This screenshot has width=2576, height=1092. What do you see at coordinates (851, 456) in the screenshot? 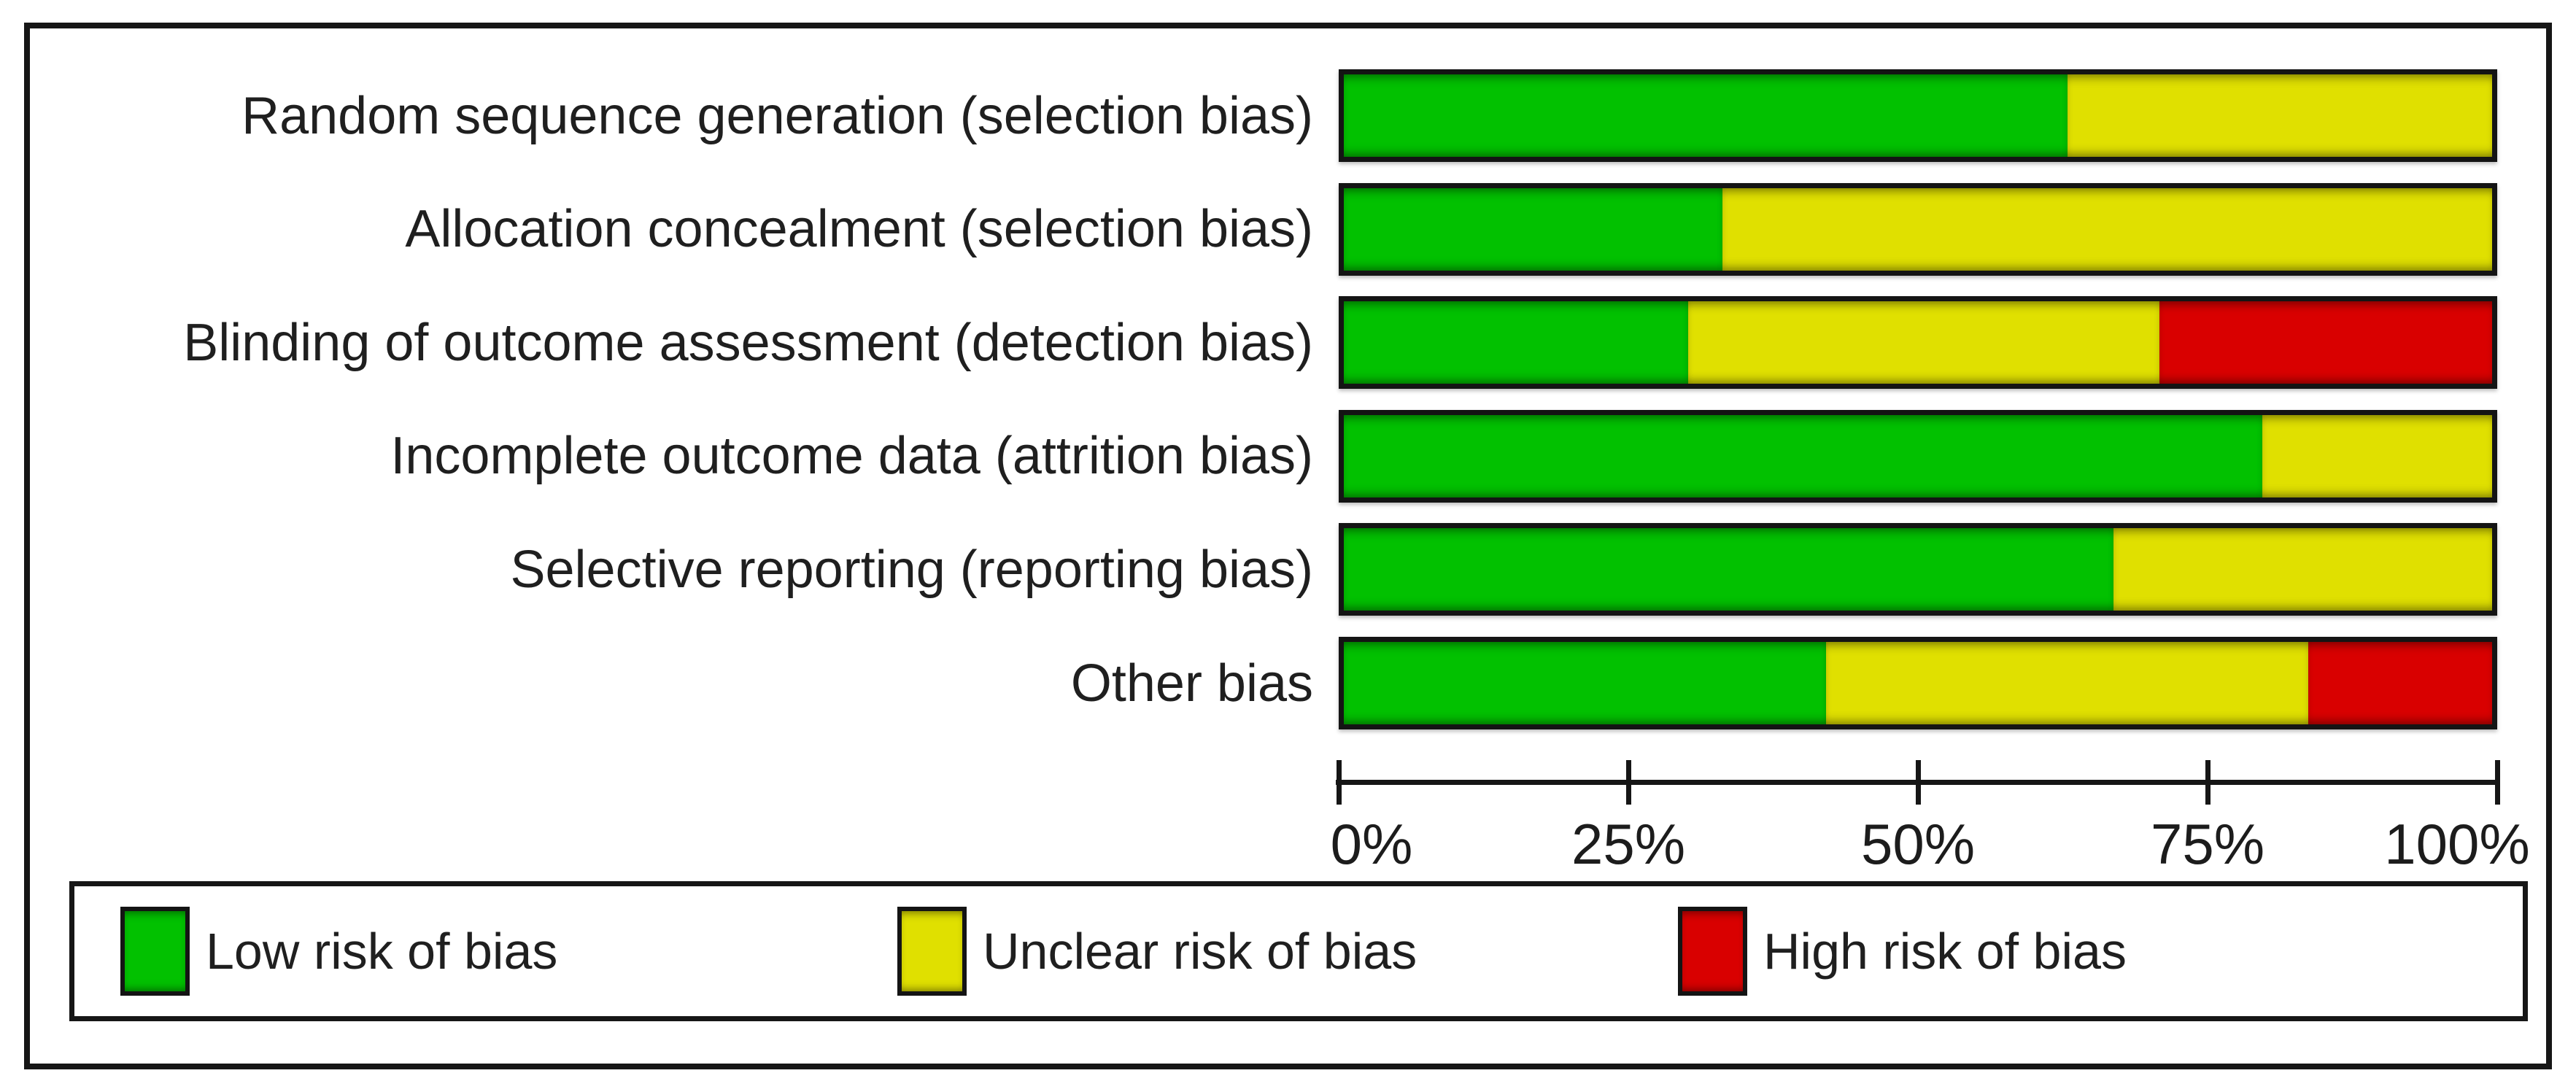
I see `category-label: Incomplete outcome data (attrition bias)` at bounding box center [851, 456].